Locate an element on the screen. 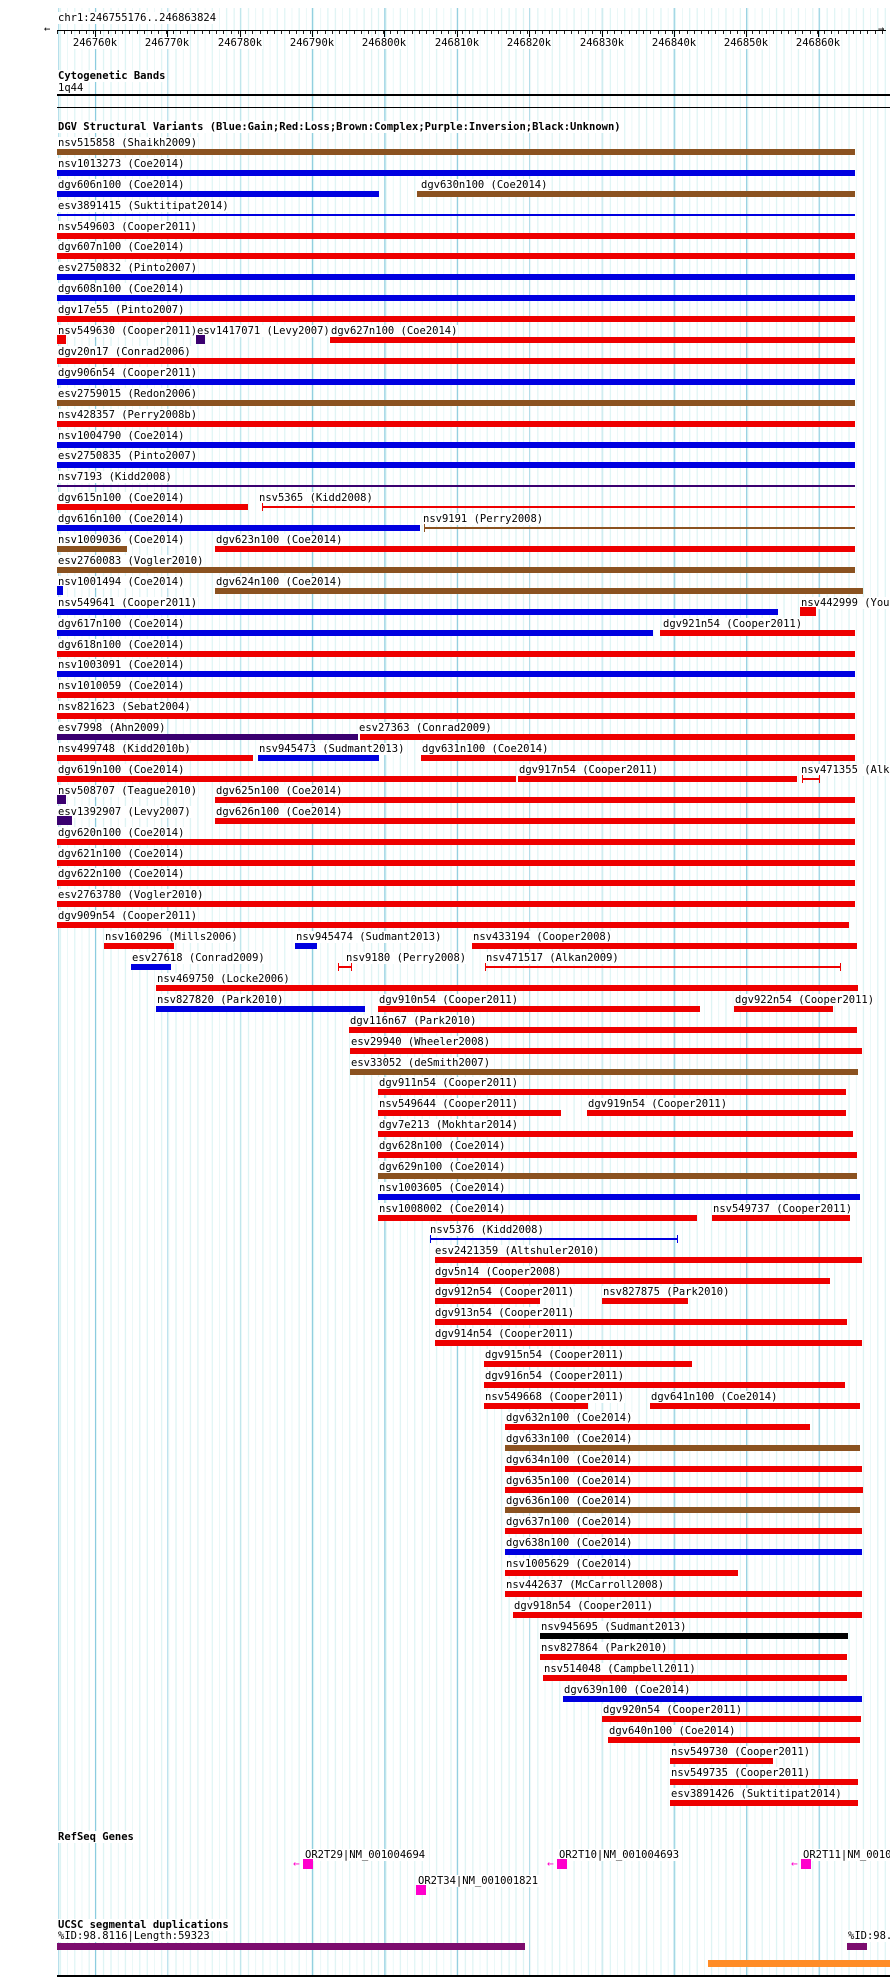 The height and width of the screenshot is (1983, 890). variant-label: nsv821623 (Sebat2004) is located at coordinates (124, 707).